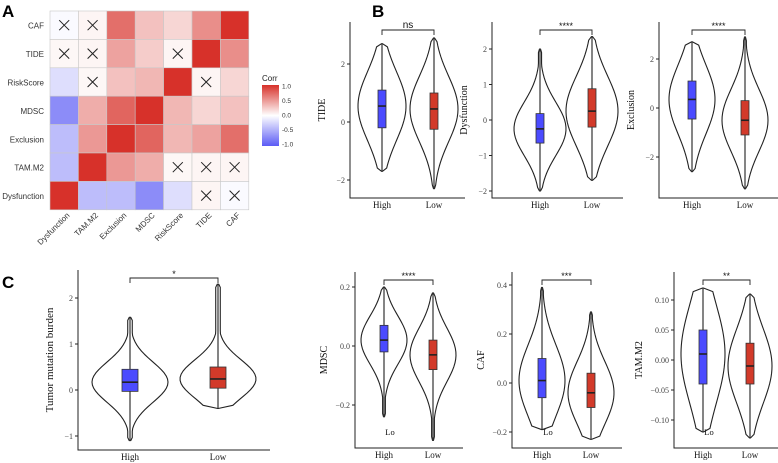 This screenshot has height=463, width=778. I want to click on y-tick-label: 0.4, so click(502, 285).